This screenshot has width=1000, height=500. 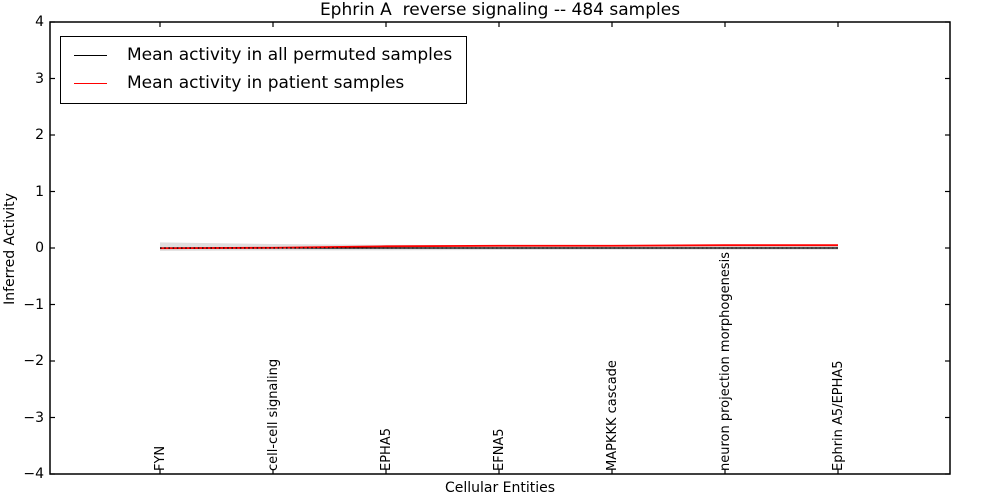 What do you see at coordinates (39, 22) in the screenshot?
I see `y-tick-label: 4` at bounding box center [39, 22].